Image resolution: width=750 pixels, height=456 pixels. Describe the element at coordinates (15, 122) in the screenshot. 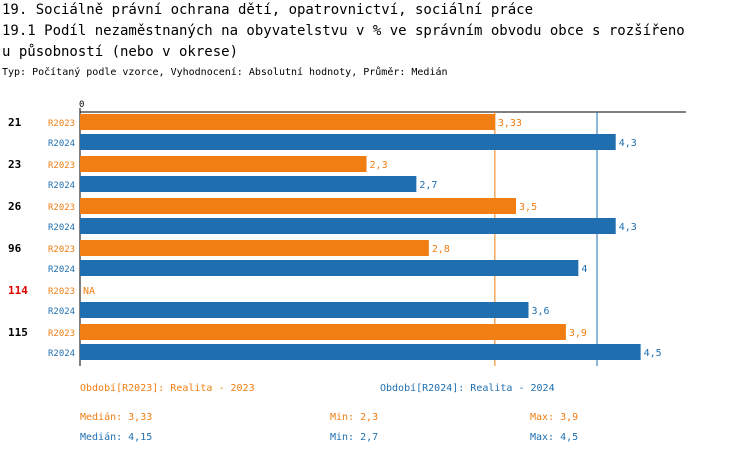

I see `category-label: 21` at that location.